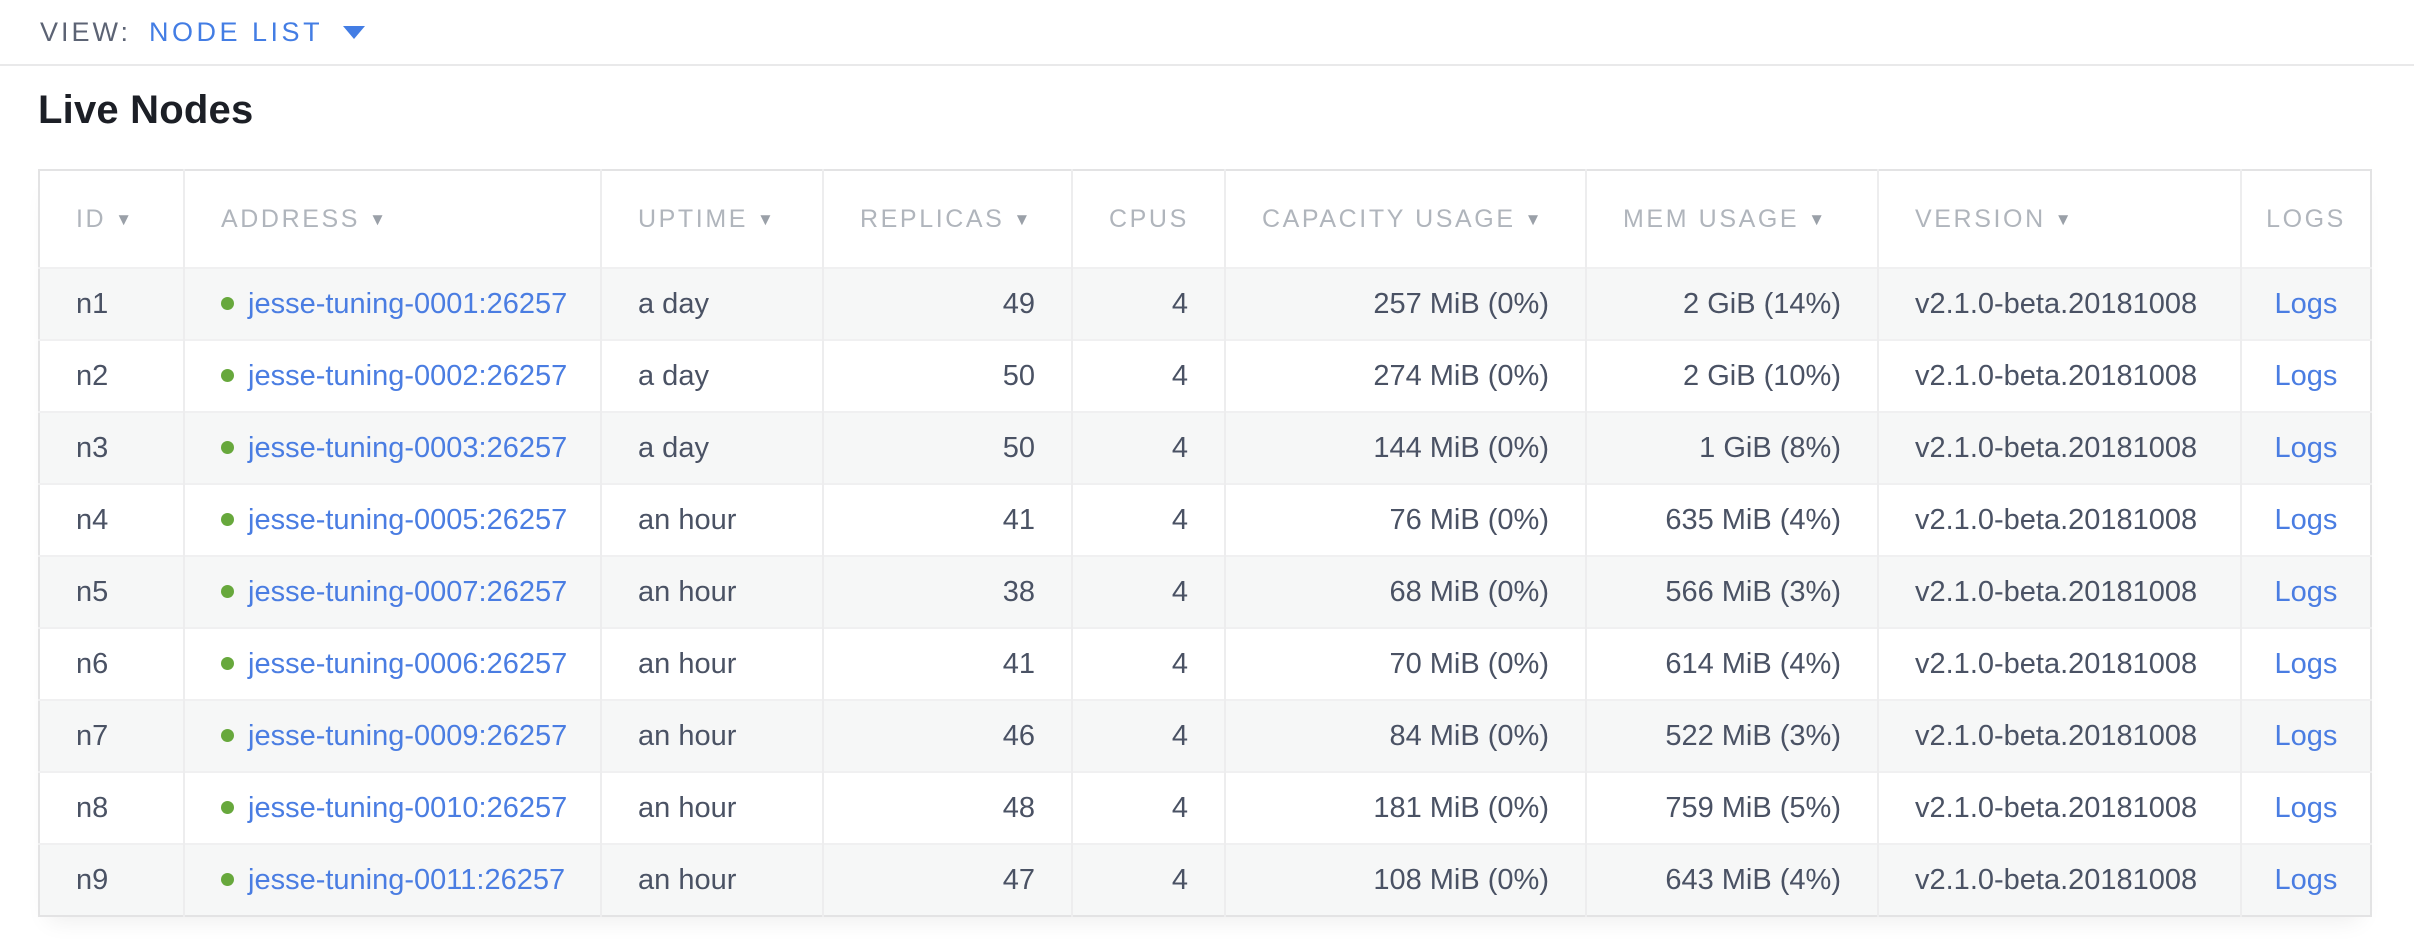 The width and height of the screenshot is (2414, 948). What do you see at coordinates (1405, 591) in the screenshot?
I see `node-capacity-cell: 68 MiB (0%)` at bounding box center [1405, 591].